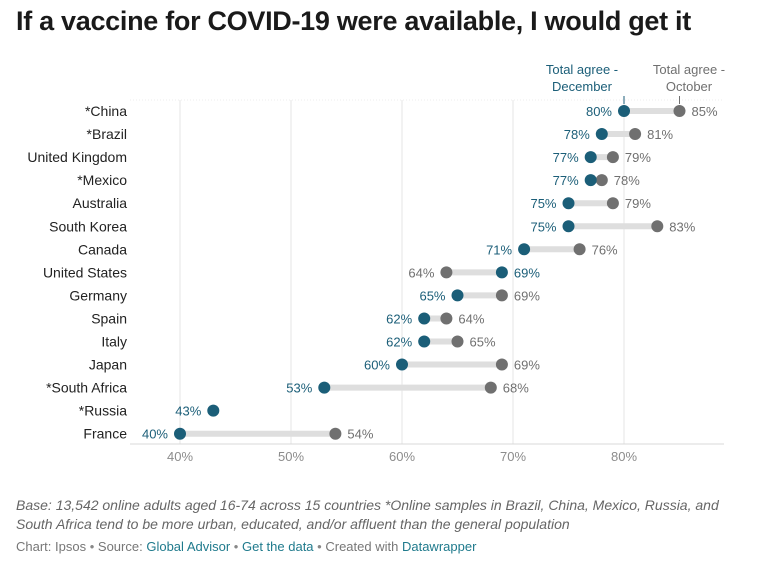  Describe the element at coordinates (362, 546) in the screenshot. I see `created-with-prefix: Created with` at that location.